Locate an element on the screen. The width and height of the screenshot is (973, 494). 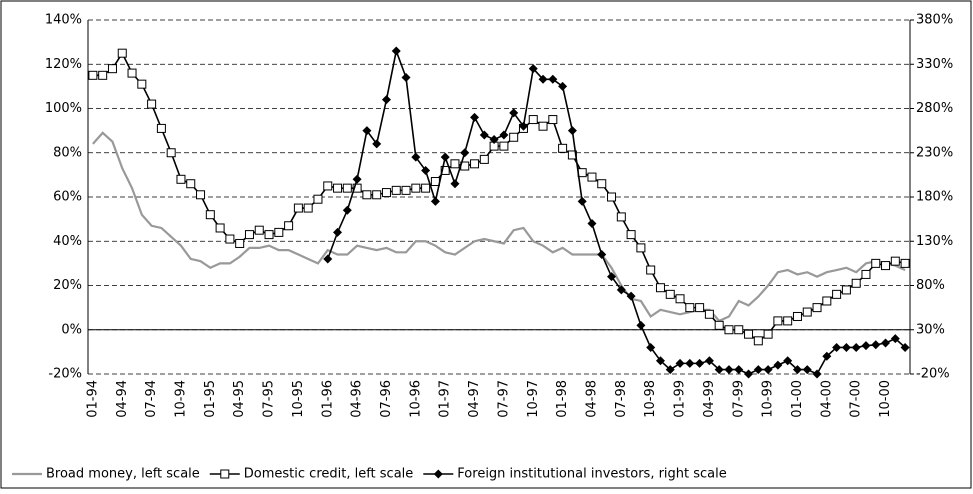
y-tick-label: 60% is located at coordinates (67, 197).